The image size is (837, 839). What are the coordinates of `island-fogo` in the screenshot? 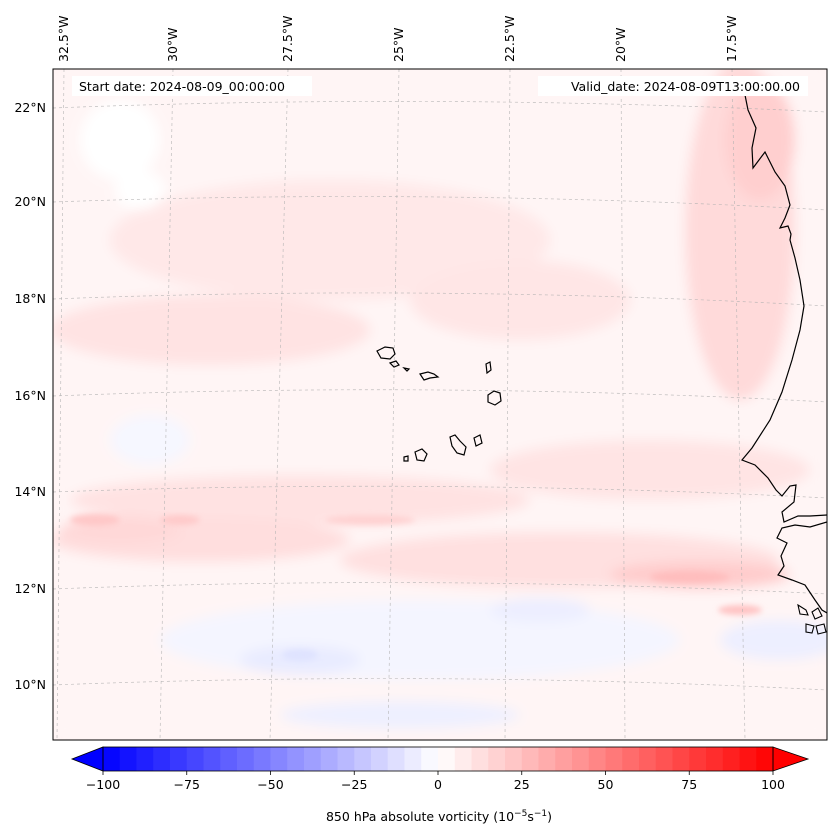 It's located at (421, 455).